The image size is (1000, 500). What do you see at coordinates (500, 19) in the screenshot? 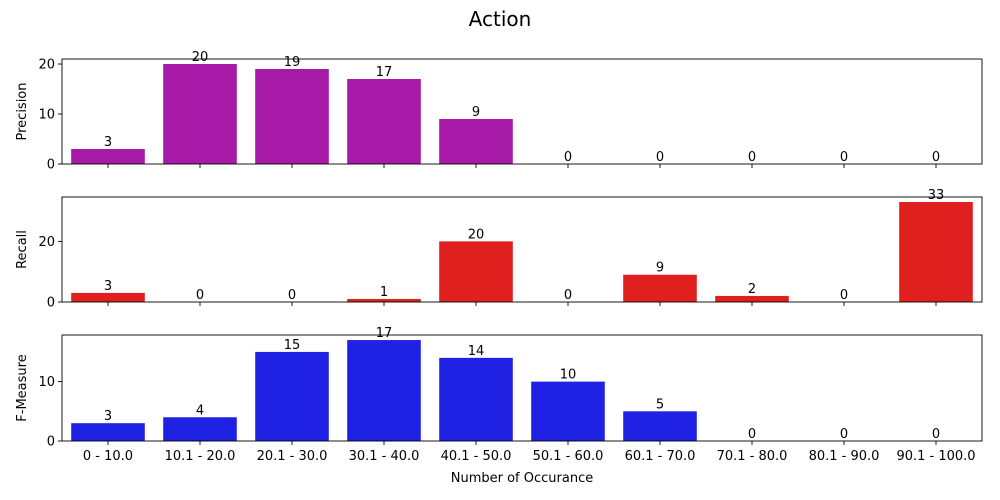
I see `chart-title: Action` at bounding box center [500, 19].